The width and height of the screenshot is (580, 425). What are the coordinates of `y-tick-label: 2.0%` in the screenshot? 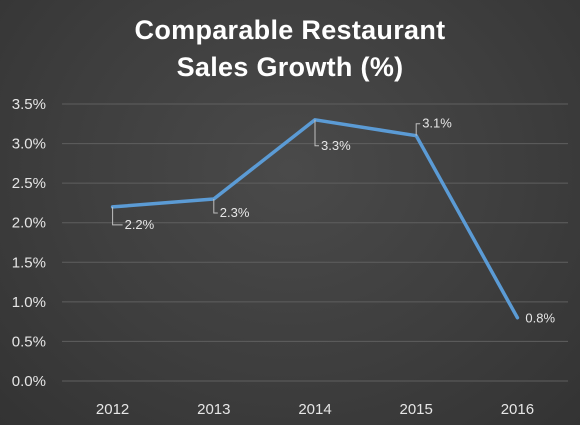 It's located at (29, 223).